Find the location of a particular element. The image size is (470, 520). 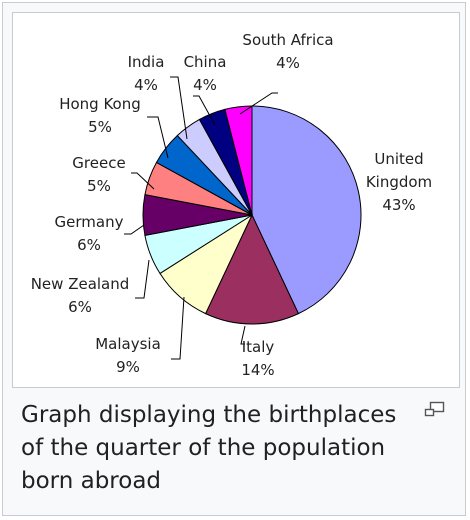

slice-label-new-zealand: New Zealand is located at coordinates (80, 284).